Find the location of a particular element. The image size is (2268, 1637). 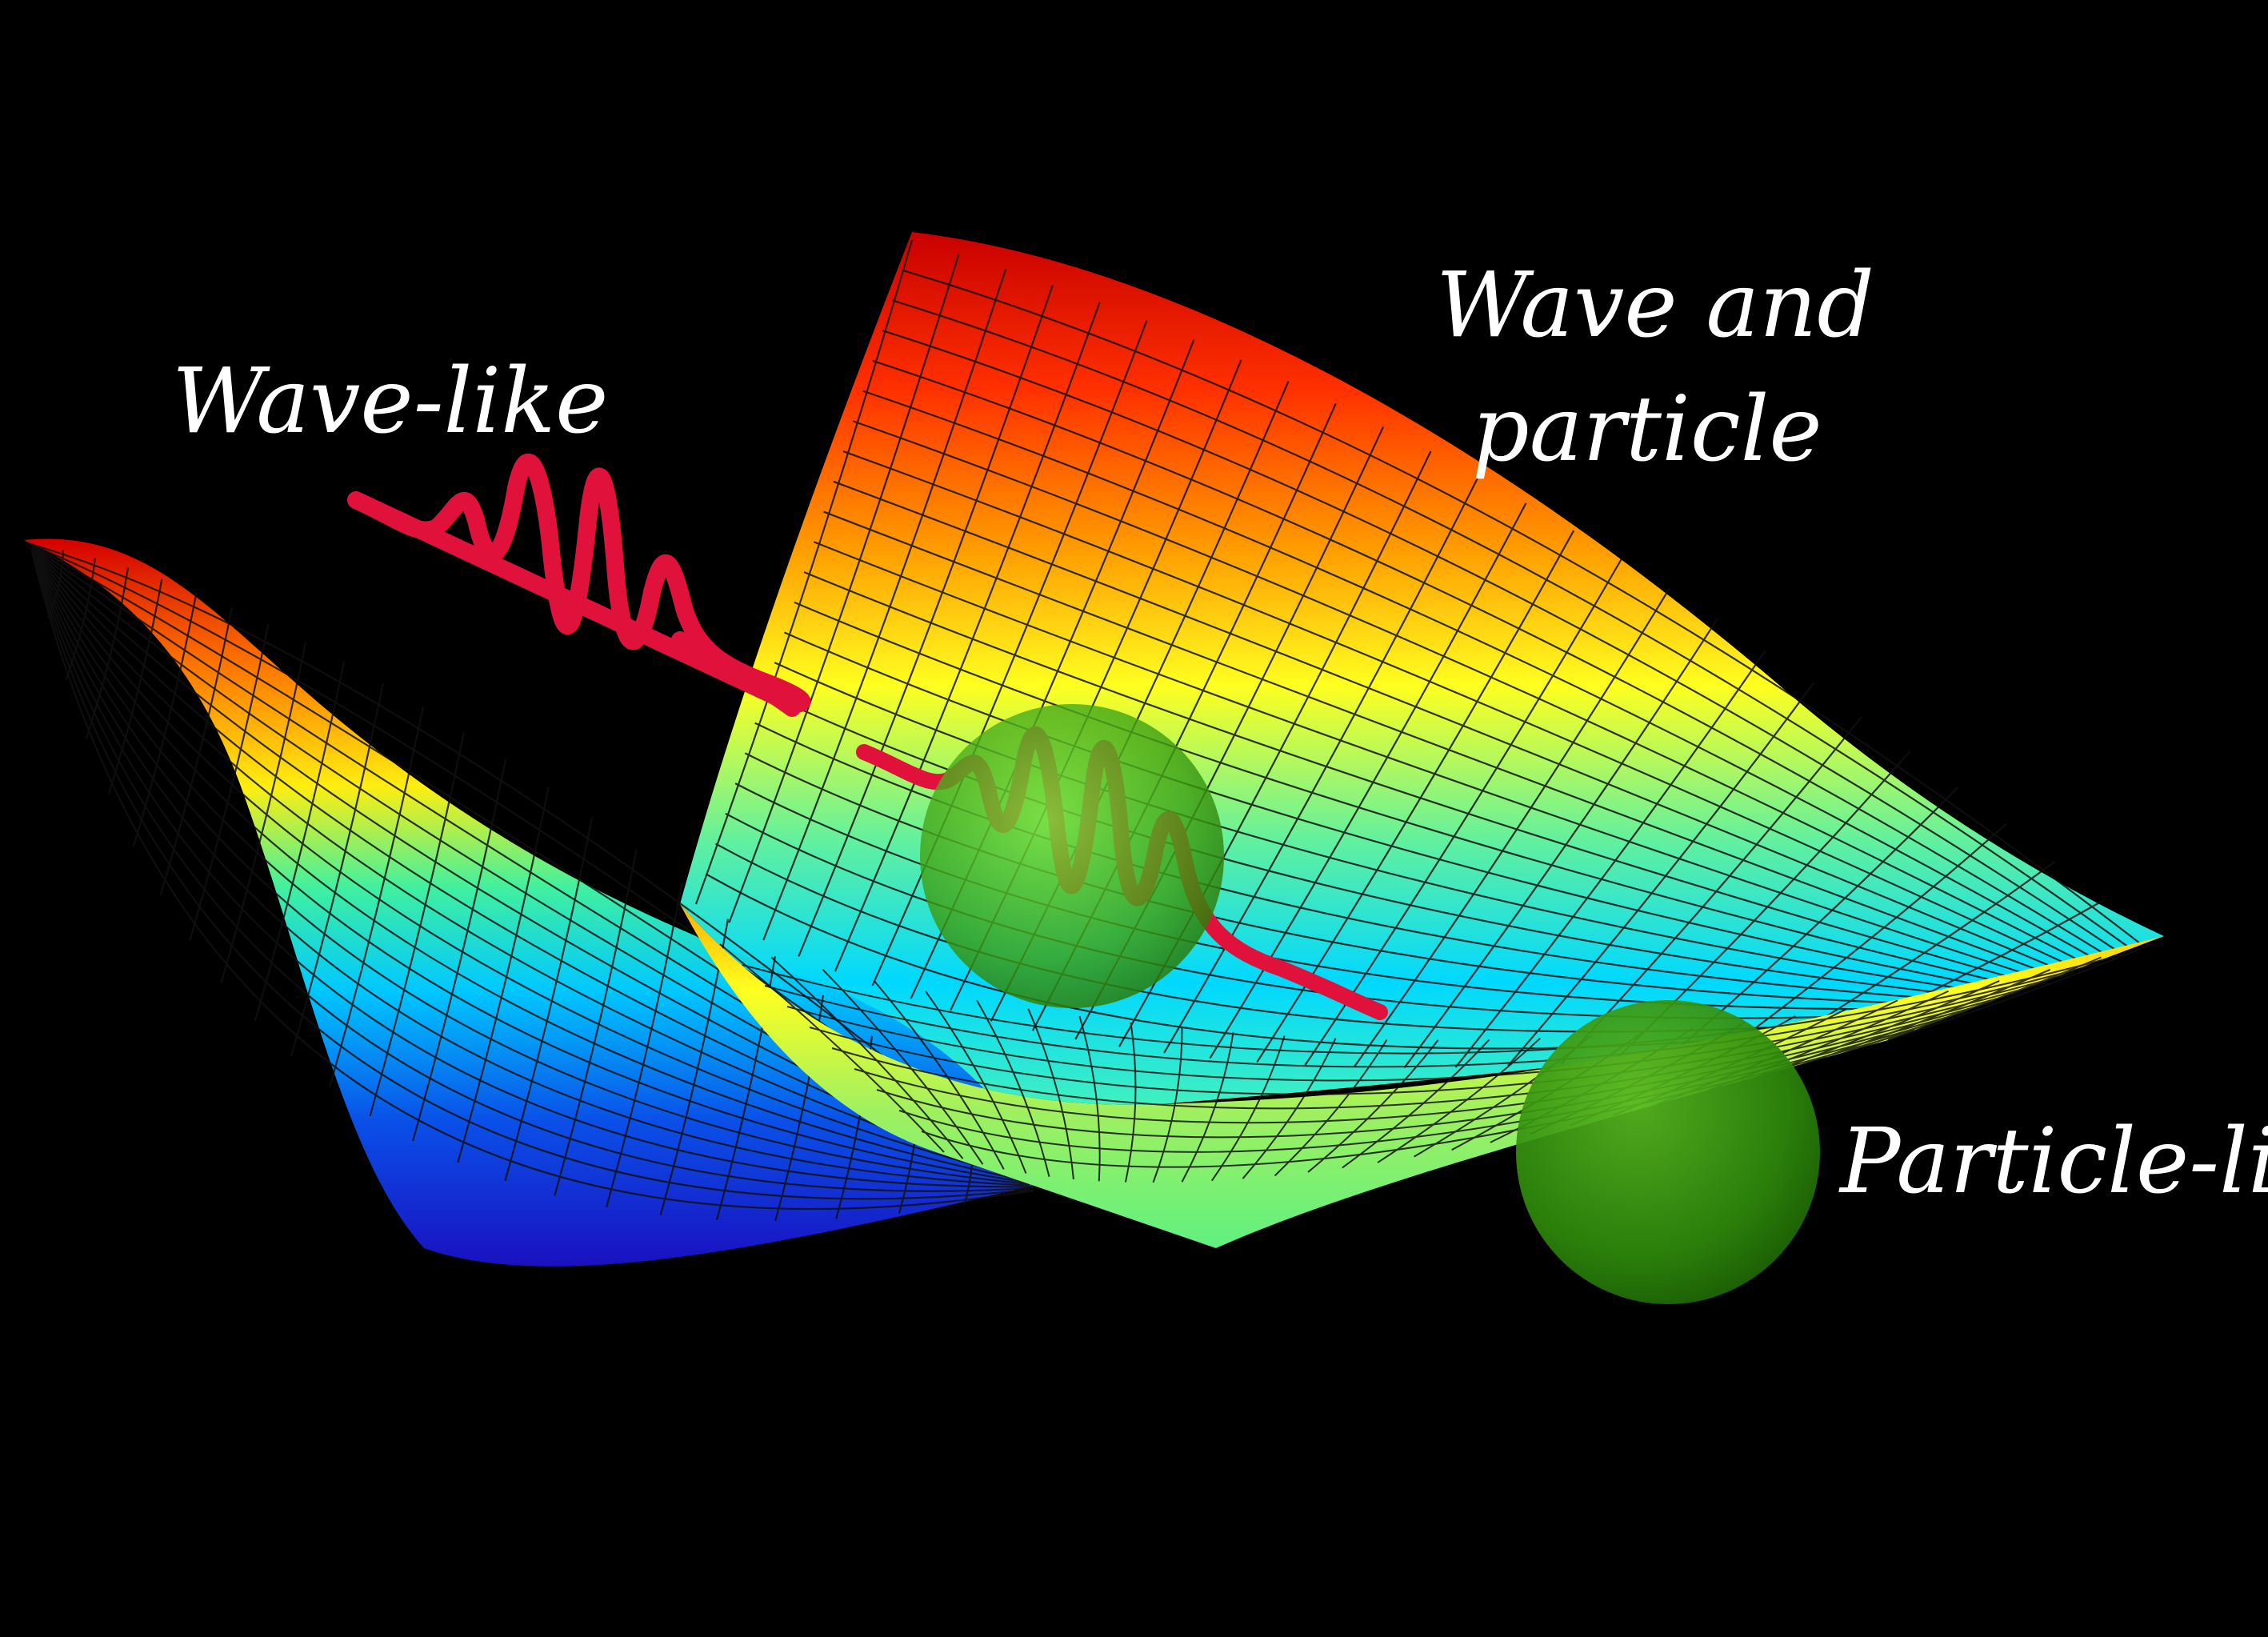

label-wave-and-particle-line1: Wave and is located at coordinates (1655, 306).